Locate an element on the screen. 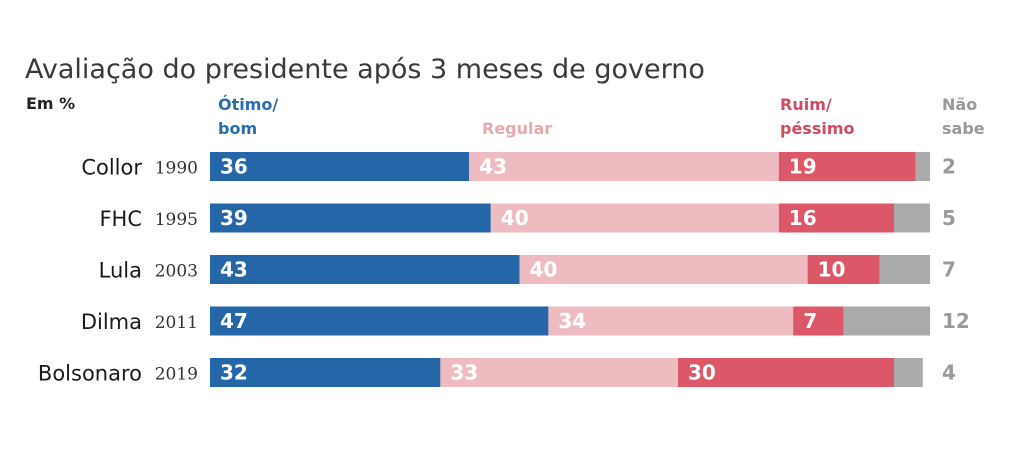 The height and width of the screenshot is (459, 1024). year-label: 2011 is located at coordinates (176, 323).